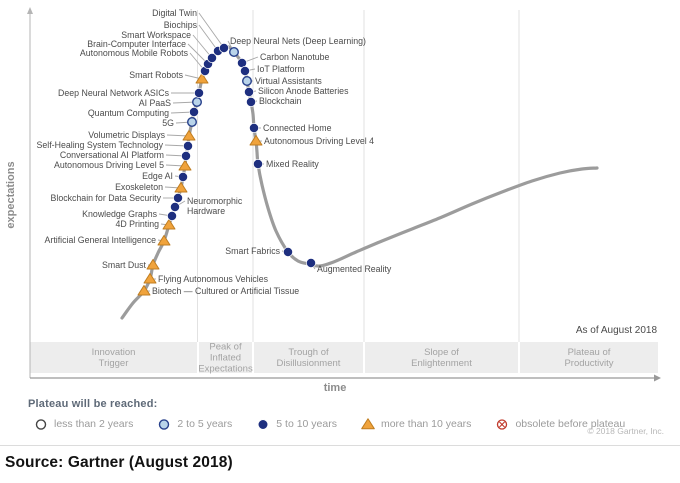  What do you see at coordinates (106, 198) in the screenshot?
I see `tech-label-blockchain-for-data-security: Blockchain for Data Security` at bounding box center [106, 198].